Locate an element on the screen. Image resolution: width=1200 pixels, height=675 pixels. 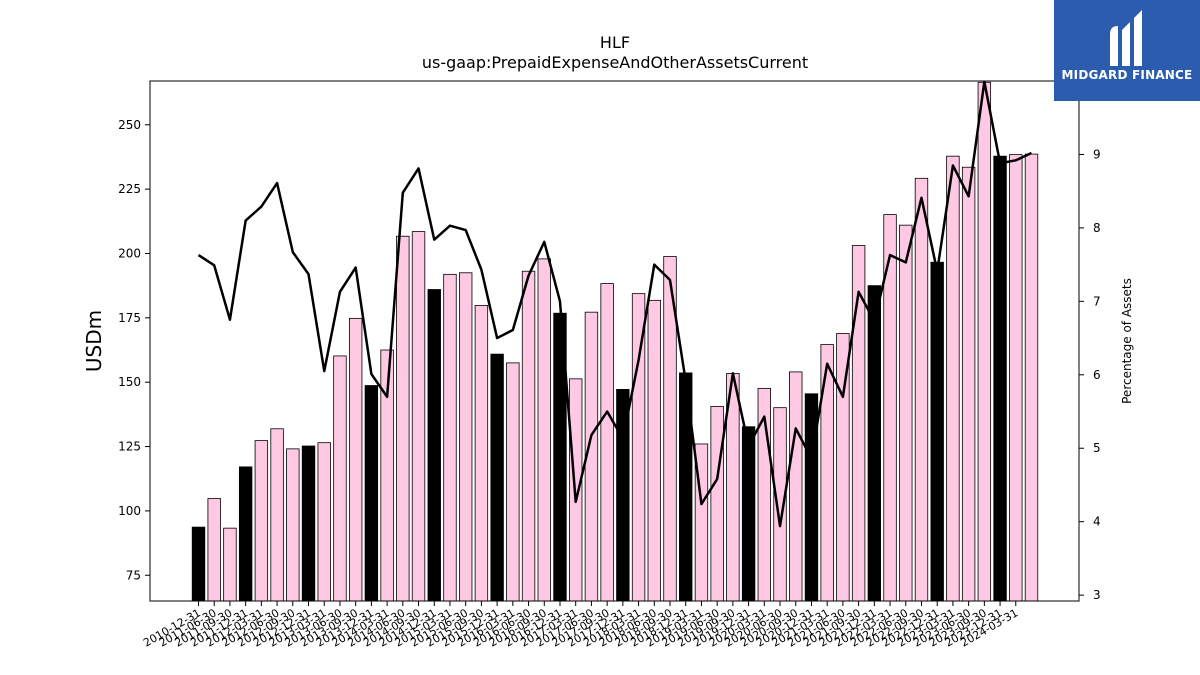
brand-name: MIDGARD FINANCE is located at coordinates (1127, 75).